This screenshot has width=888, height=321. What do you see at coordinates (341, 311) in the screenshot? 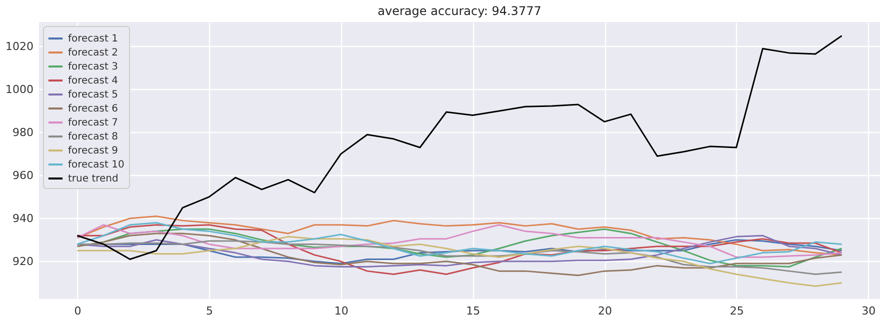
I see `x-tick-label: 10` at bounding box center [341, 311].